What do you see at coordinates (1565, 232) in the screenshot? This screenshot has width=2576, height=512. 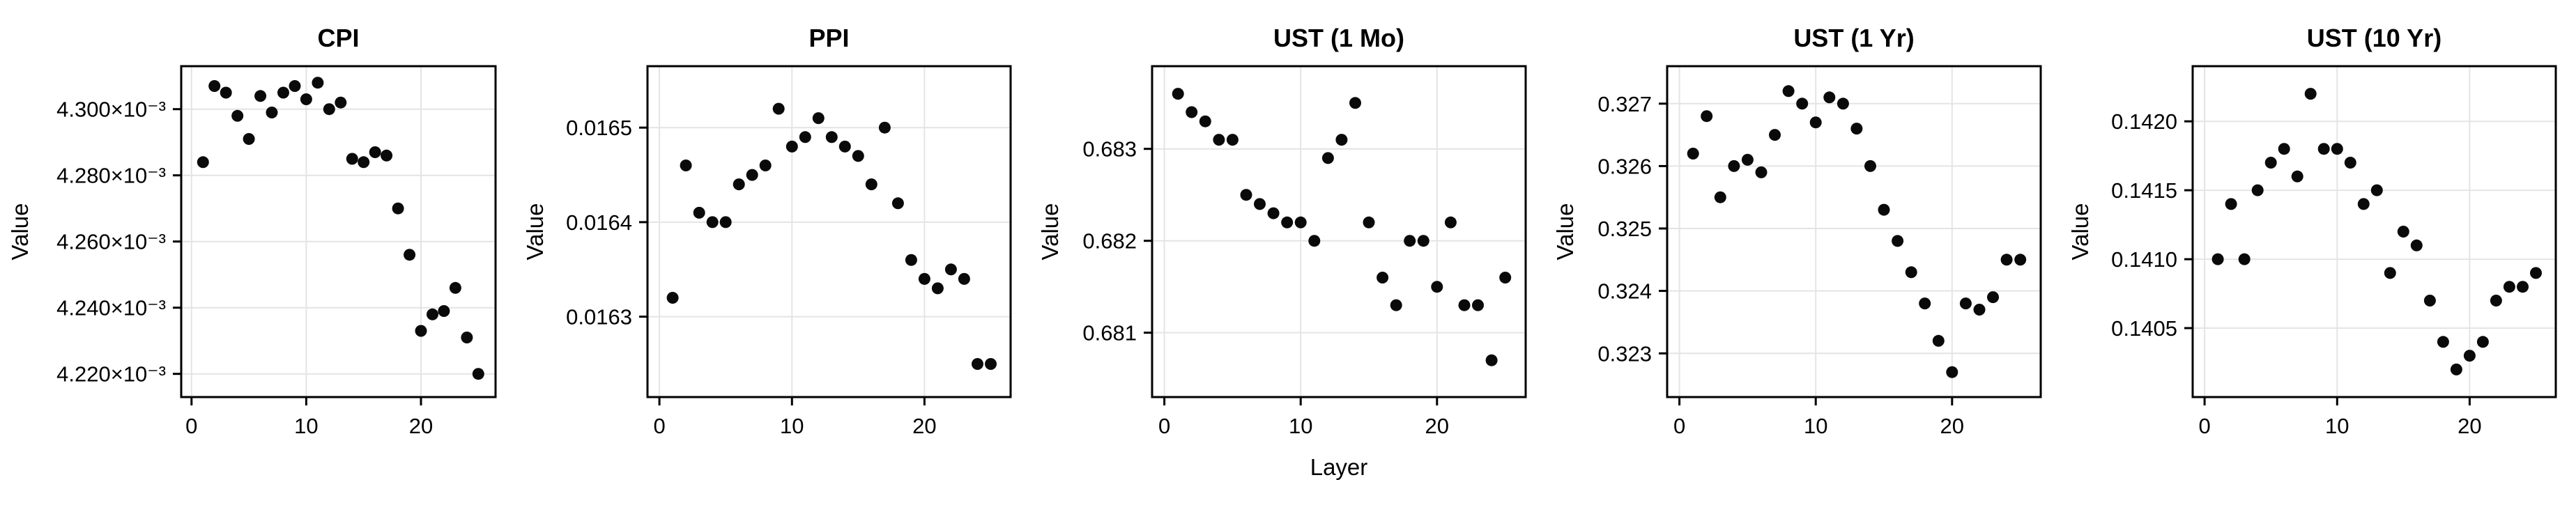 I see `y-axis-label: Value` at bounding box center [1565, 232].